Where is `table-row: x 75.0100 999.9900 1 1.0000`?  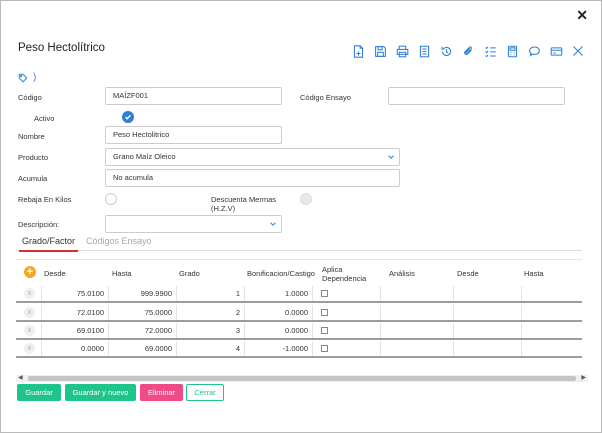 table-row: x 75.0100 999.9900 1 1.0000 is located at coordinates (299, 294).